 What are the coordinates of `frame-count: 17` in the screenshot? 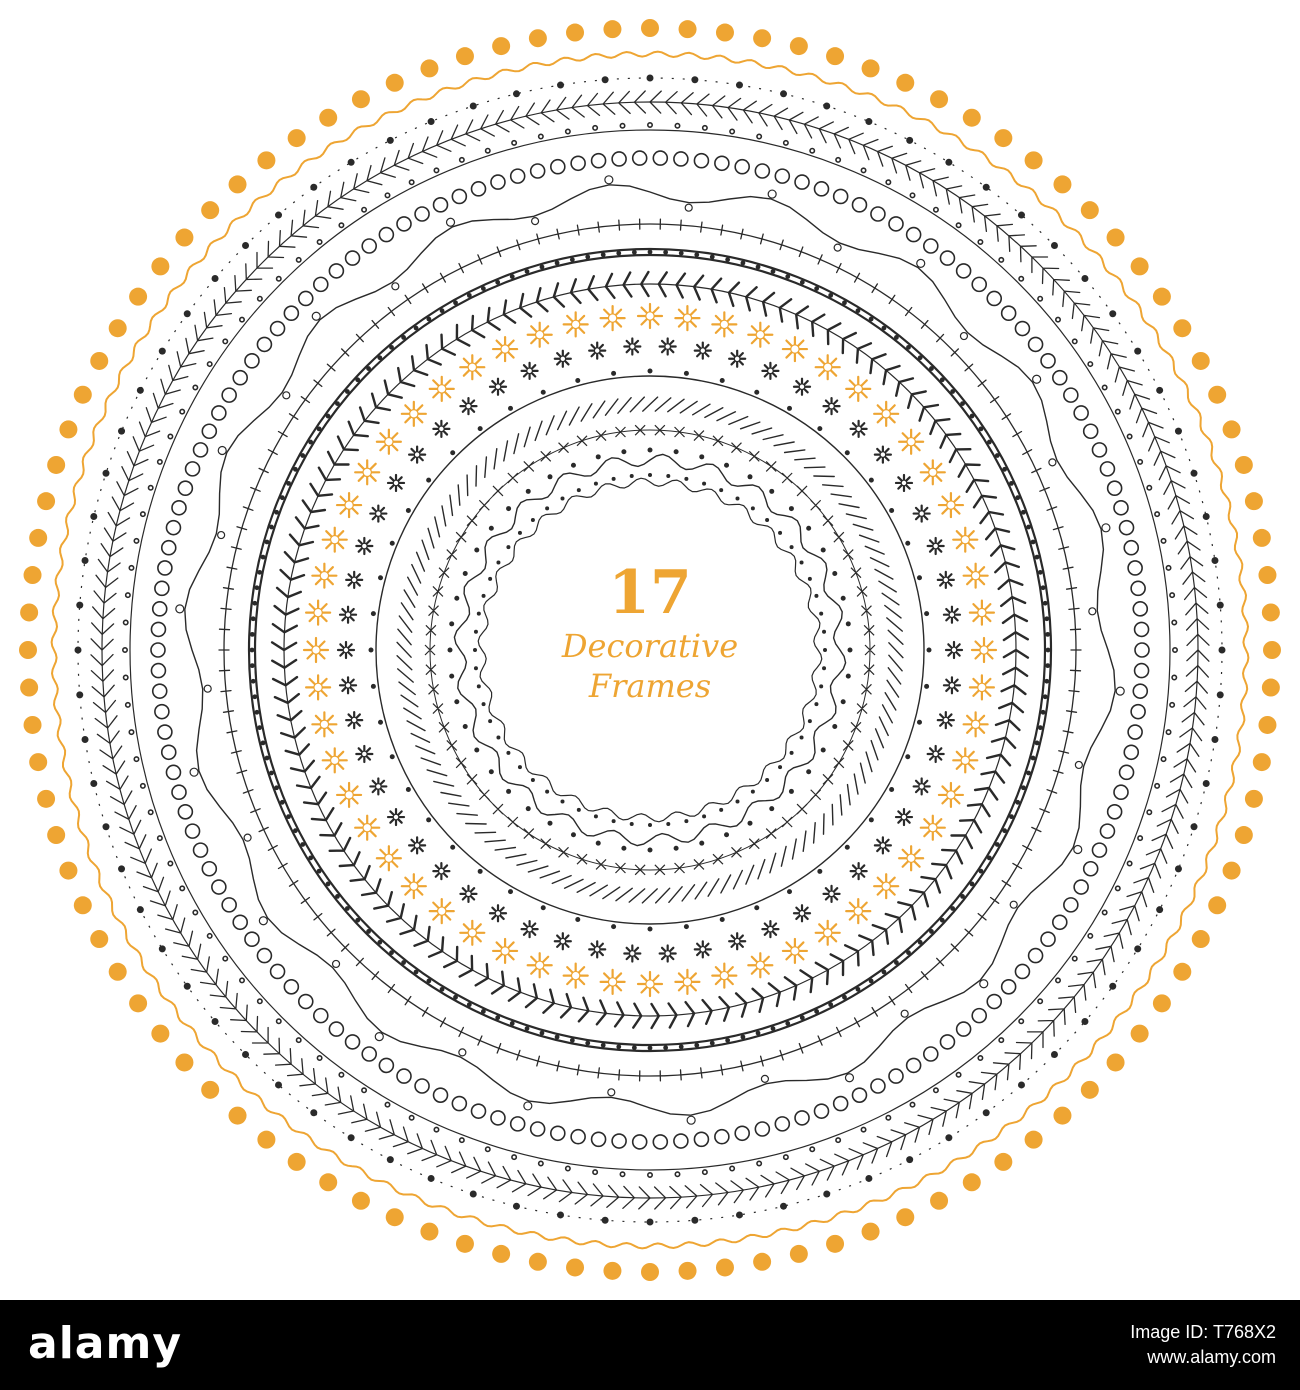 It's located at (650, 593).